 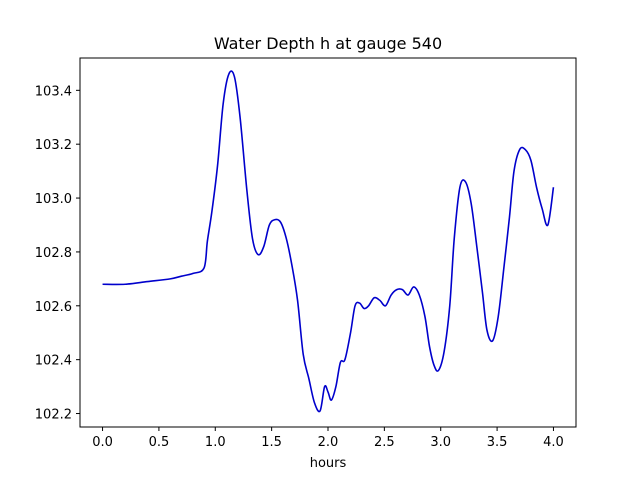 I want to click on x-tick-label: 1.5, so click(x=271, y=442).